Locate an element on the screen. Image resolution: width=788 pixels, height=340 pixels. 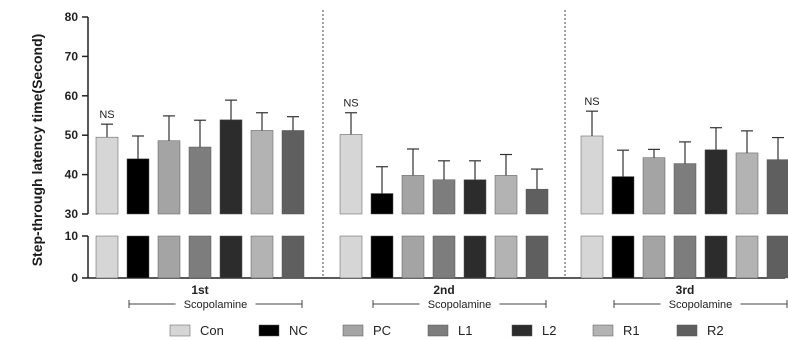
bar-R1-2nd is located at coordinates (506, 195).